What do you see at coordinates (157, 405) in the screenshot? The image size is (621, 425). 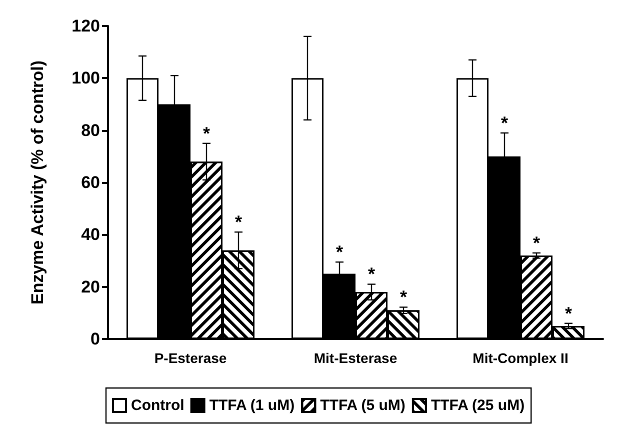 I see `legend-label: Control` at bounding box center [157, 405].